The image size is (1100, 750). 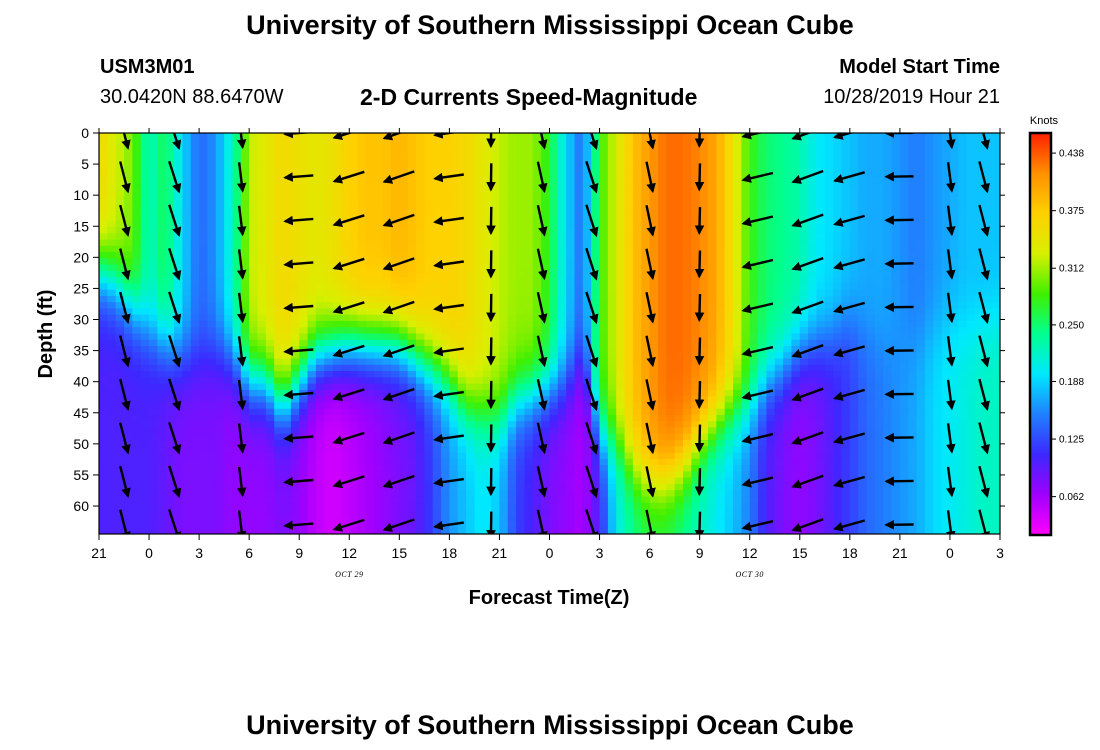 I want to click on model-start-label: Model Start Time, so click(x=919, y=67).